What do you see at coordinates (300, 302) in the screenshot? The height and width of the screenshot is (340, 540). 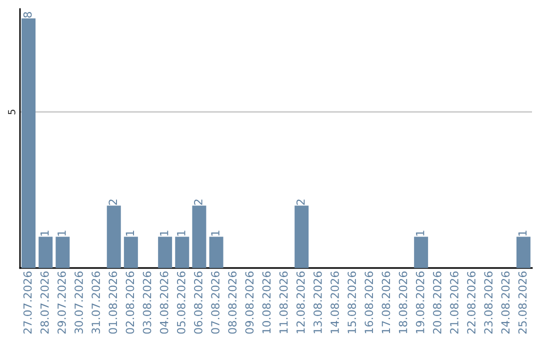 I see `x-tick-label: 12.08.2026` at bounding box center [300, 302].